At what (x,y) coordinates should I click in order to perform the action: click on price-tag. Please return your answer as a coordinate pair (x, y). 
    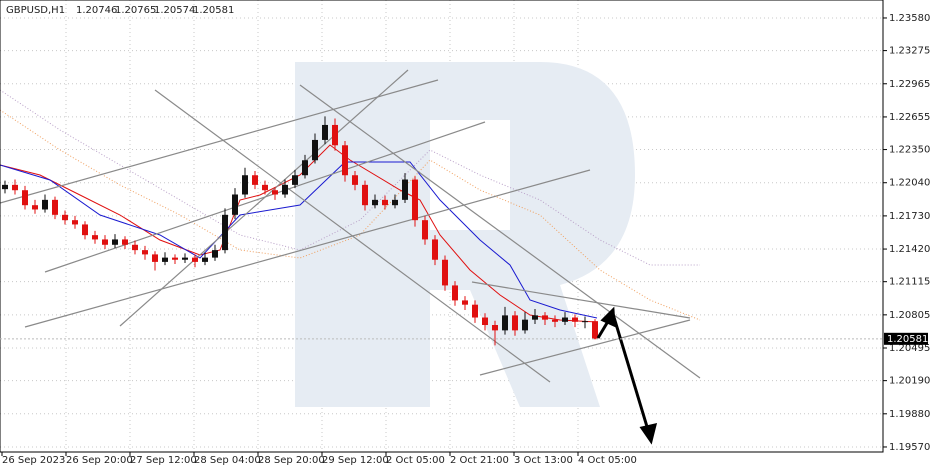
    Looking at the image, I should click on (906, 338).